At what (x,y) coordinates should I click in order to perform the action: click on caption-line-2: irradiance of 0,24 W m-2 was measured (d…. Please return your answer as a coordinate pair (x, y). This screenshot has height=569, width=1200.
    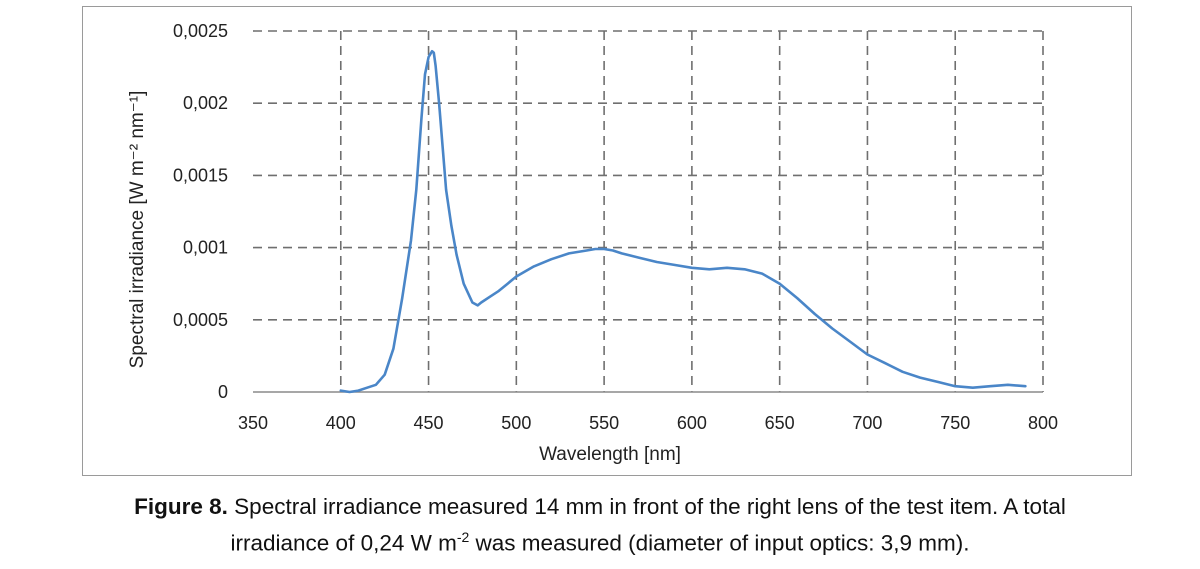
    Looking at the image, I should click on (600, 540).